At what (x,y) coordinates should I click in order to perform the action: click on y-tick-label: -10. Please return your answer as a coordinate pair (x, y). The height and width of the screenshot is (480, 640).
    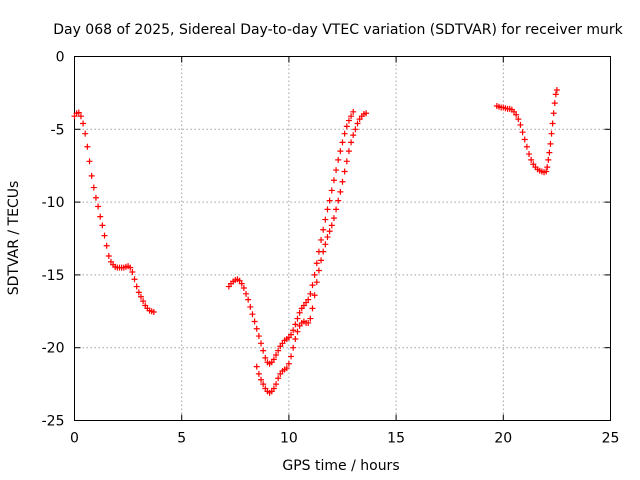
    Looking at the image, I should click on (53, 203).